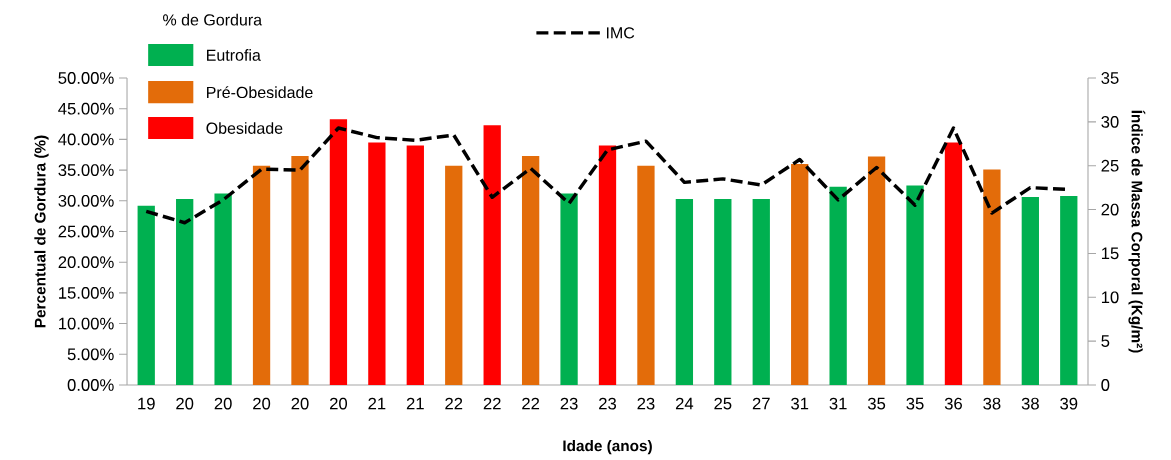  What do you see at coordinates (86, 170) in the screenshot?
I see `y-tick-label: 35.00%` at bounding box center [86, 170].